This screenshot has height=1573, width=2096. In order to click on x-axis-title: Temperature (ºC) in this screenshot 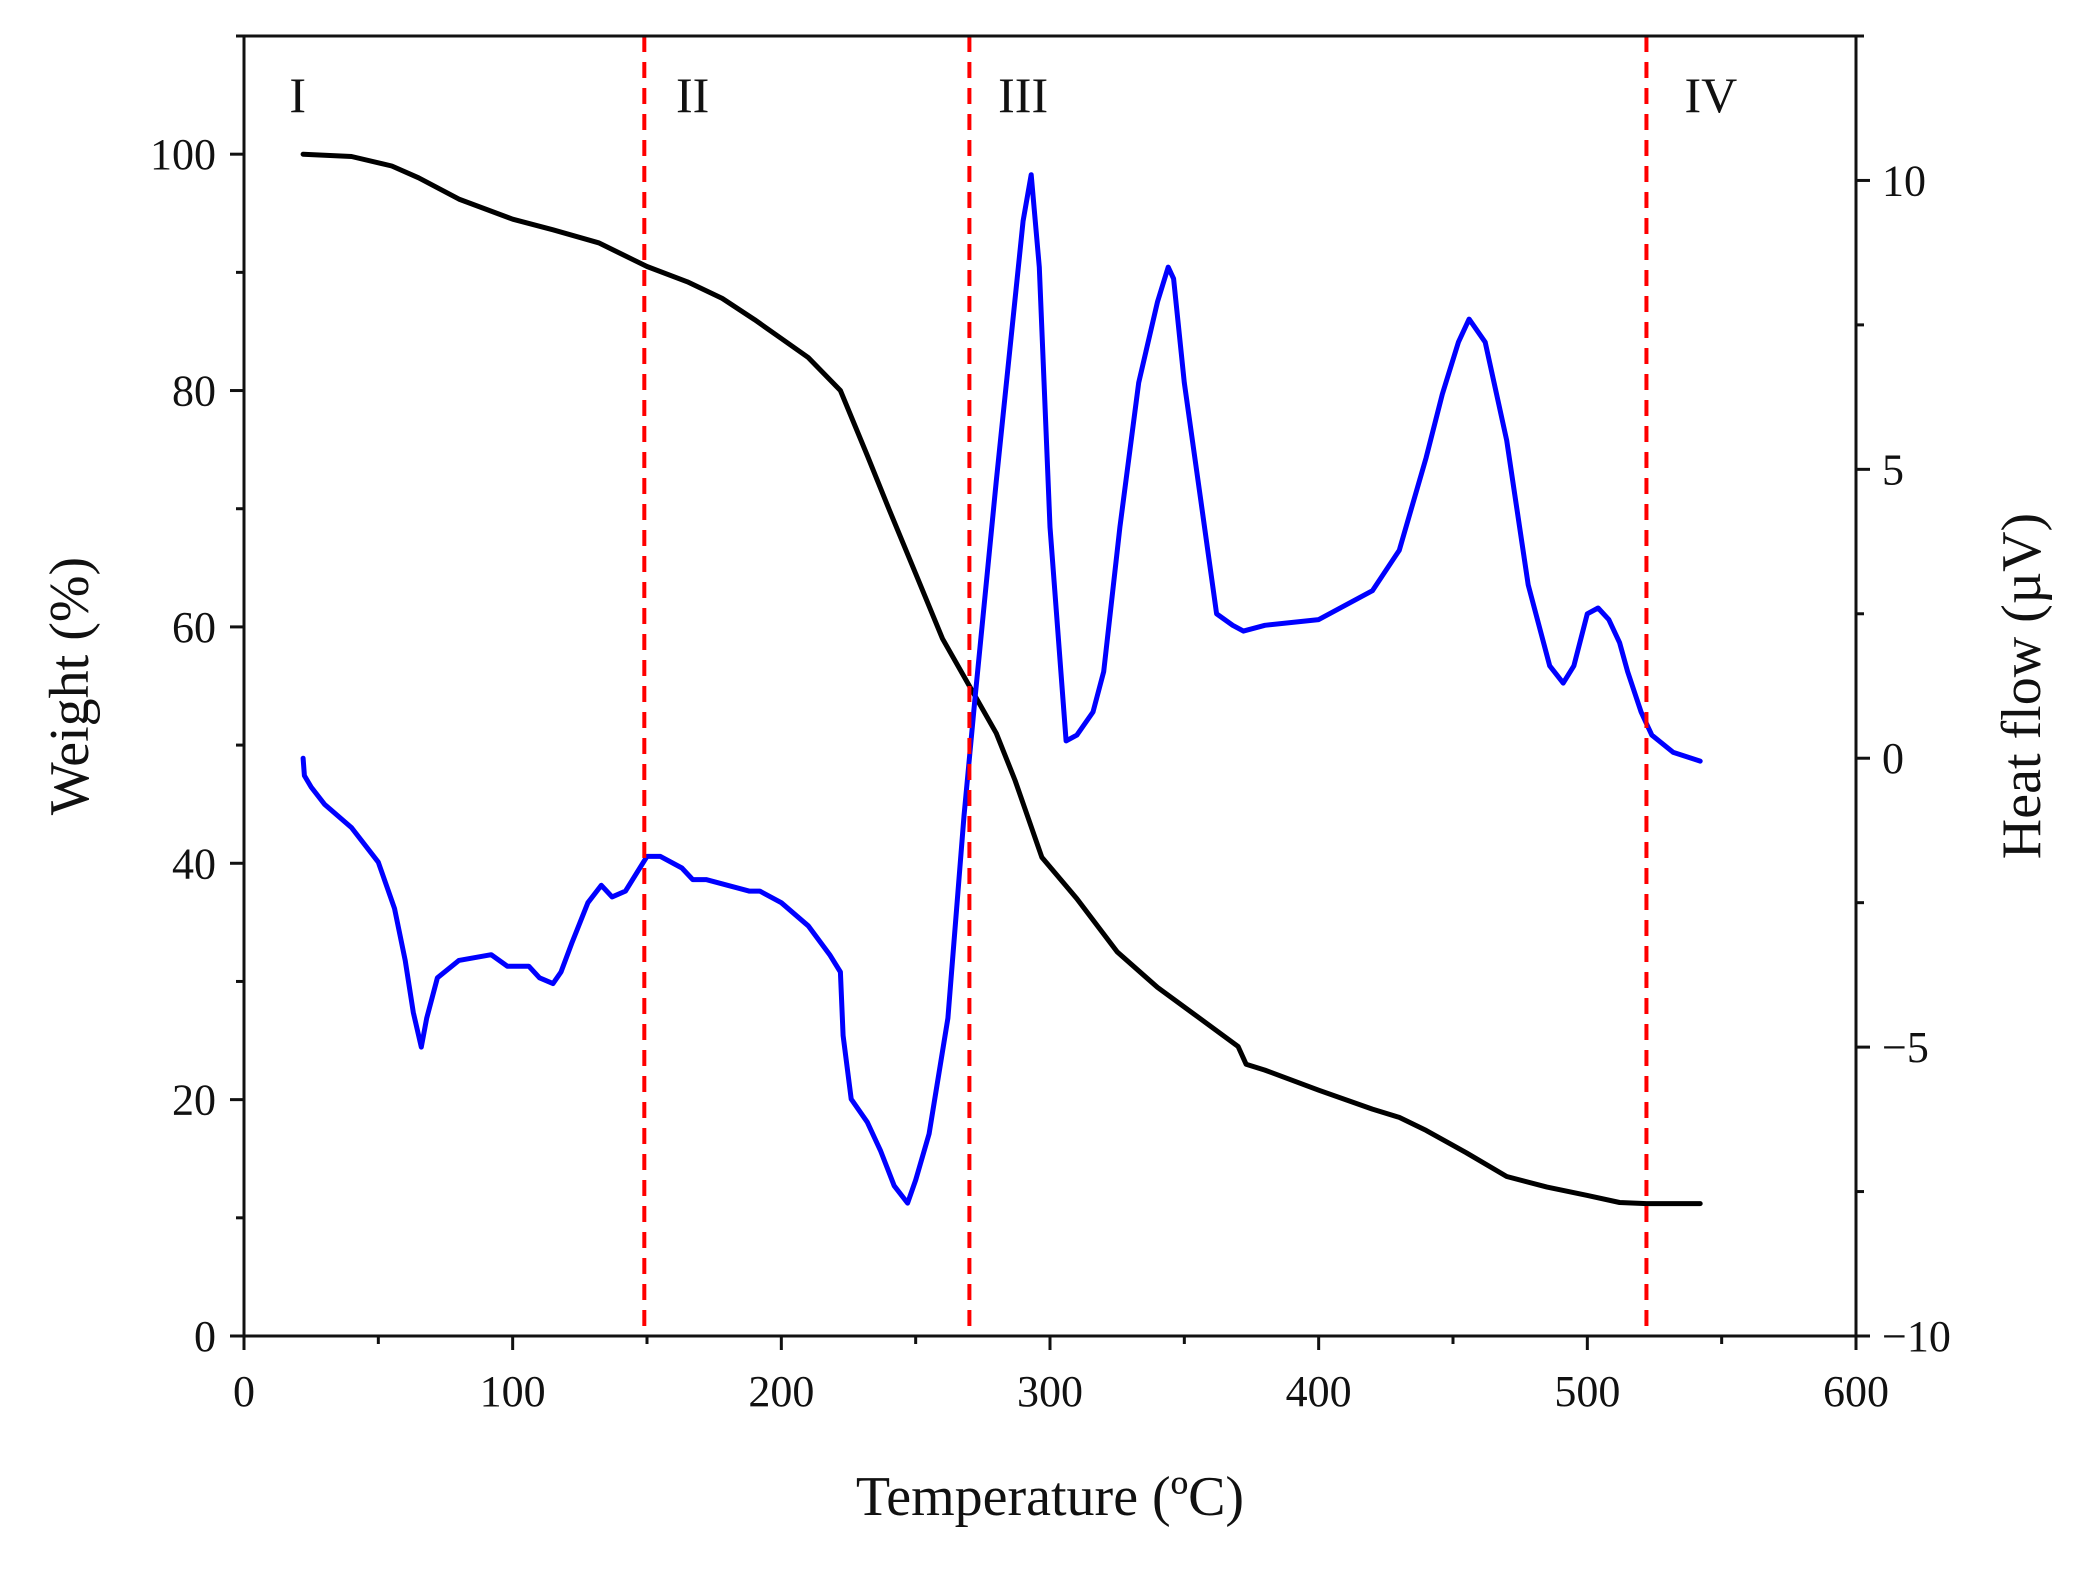, I will do `click(1050, 1497)`.